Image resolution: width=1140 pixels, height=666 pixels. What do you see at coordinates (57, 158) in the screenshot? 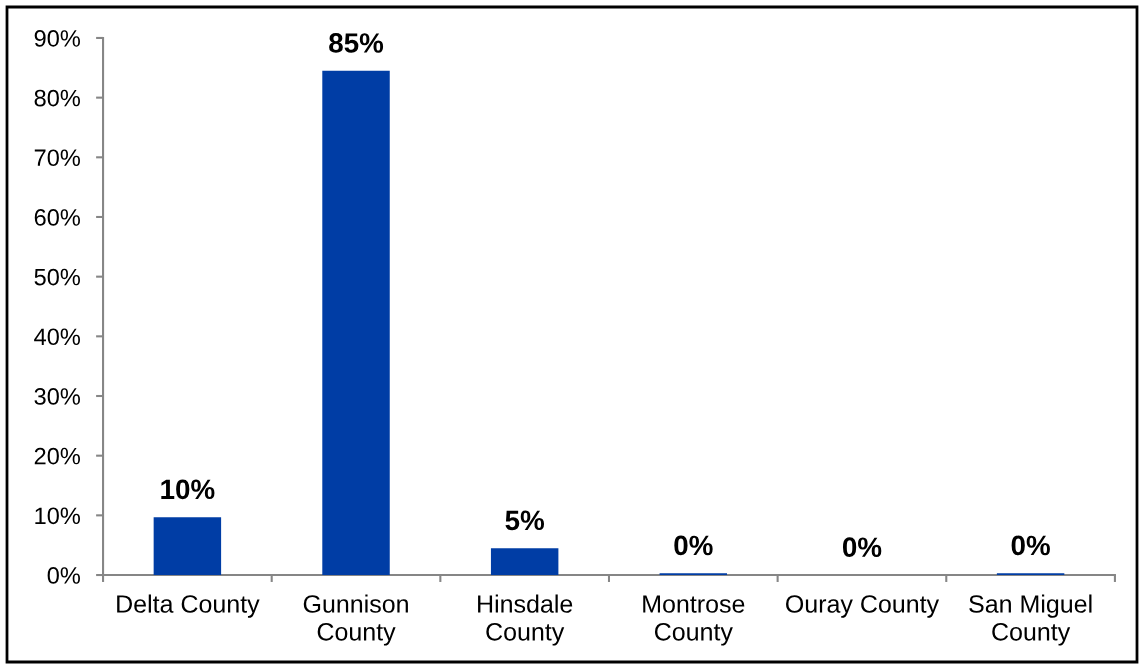
I see `y-tick-label: 70%` at bounding box center [57, 158].